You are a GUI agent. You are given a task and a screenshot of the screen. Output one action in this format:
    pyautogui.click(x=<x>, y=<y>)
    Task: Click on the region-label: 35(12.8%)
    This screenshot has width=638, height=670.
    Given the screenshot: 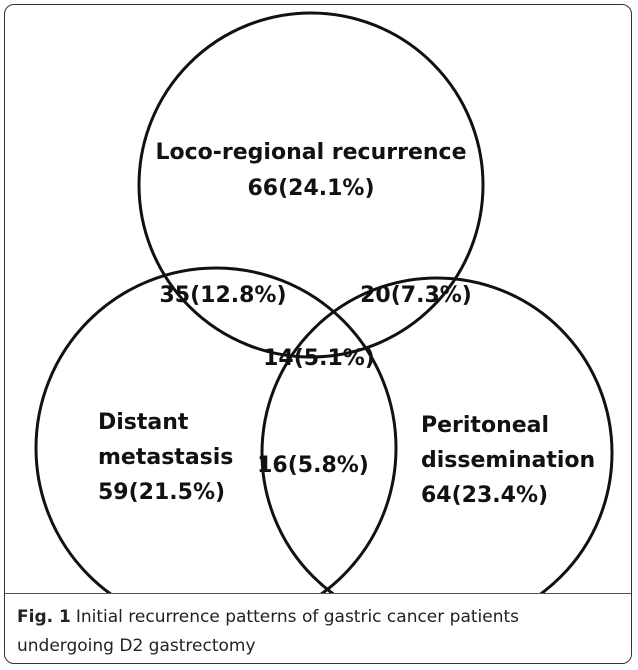 What is the action you would take?
    pyautogui.click(x=222, y=295)
    